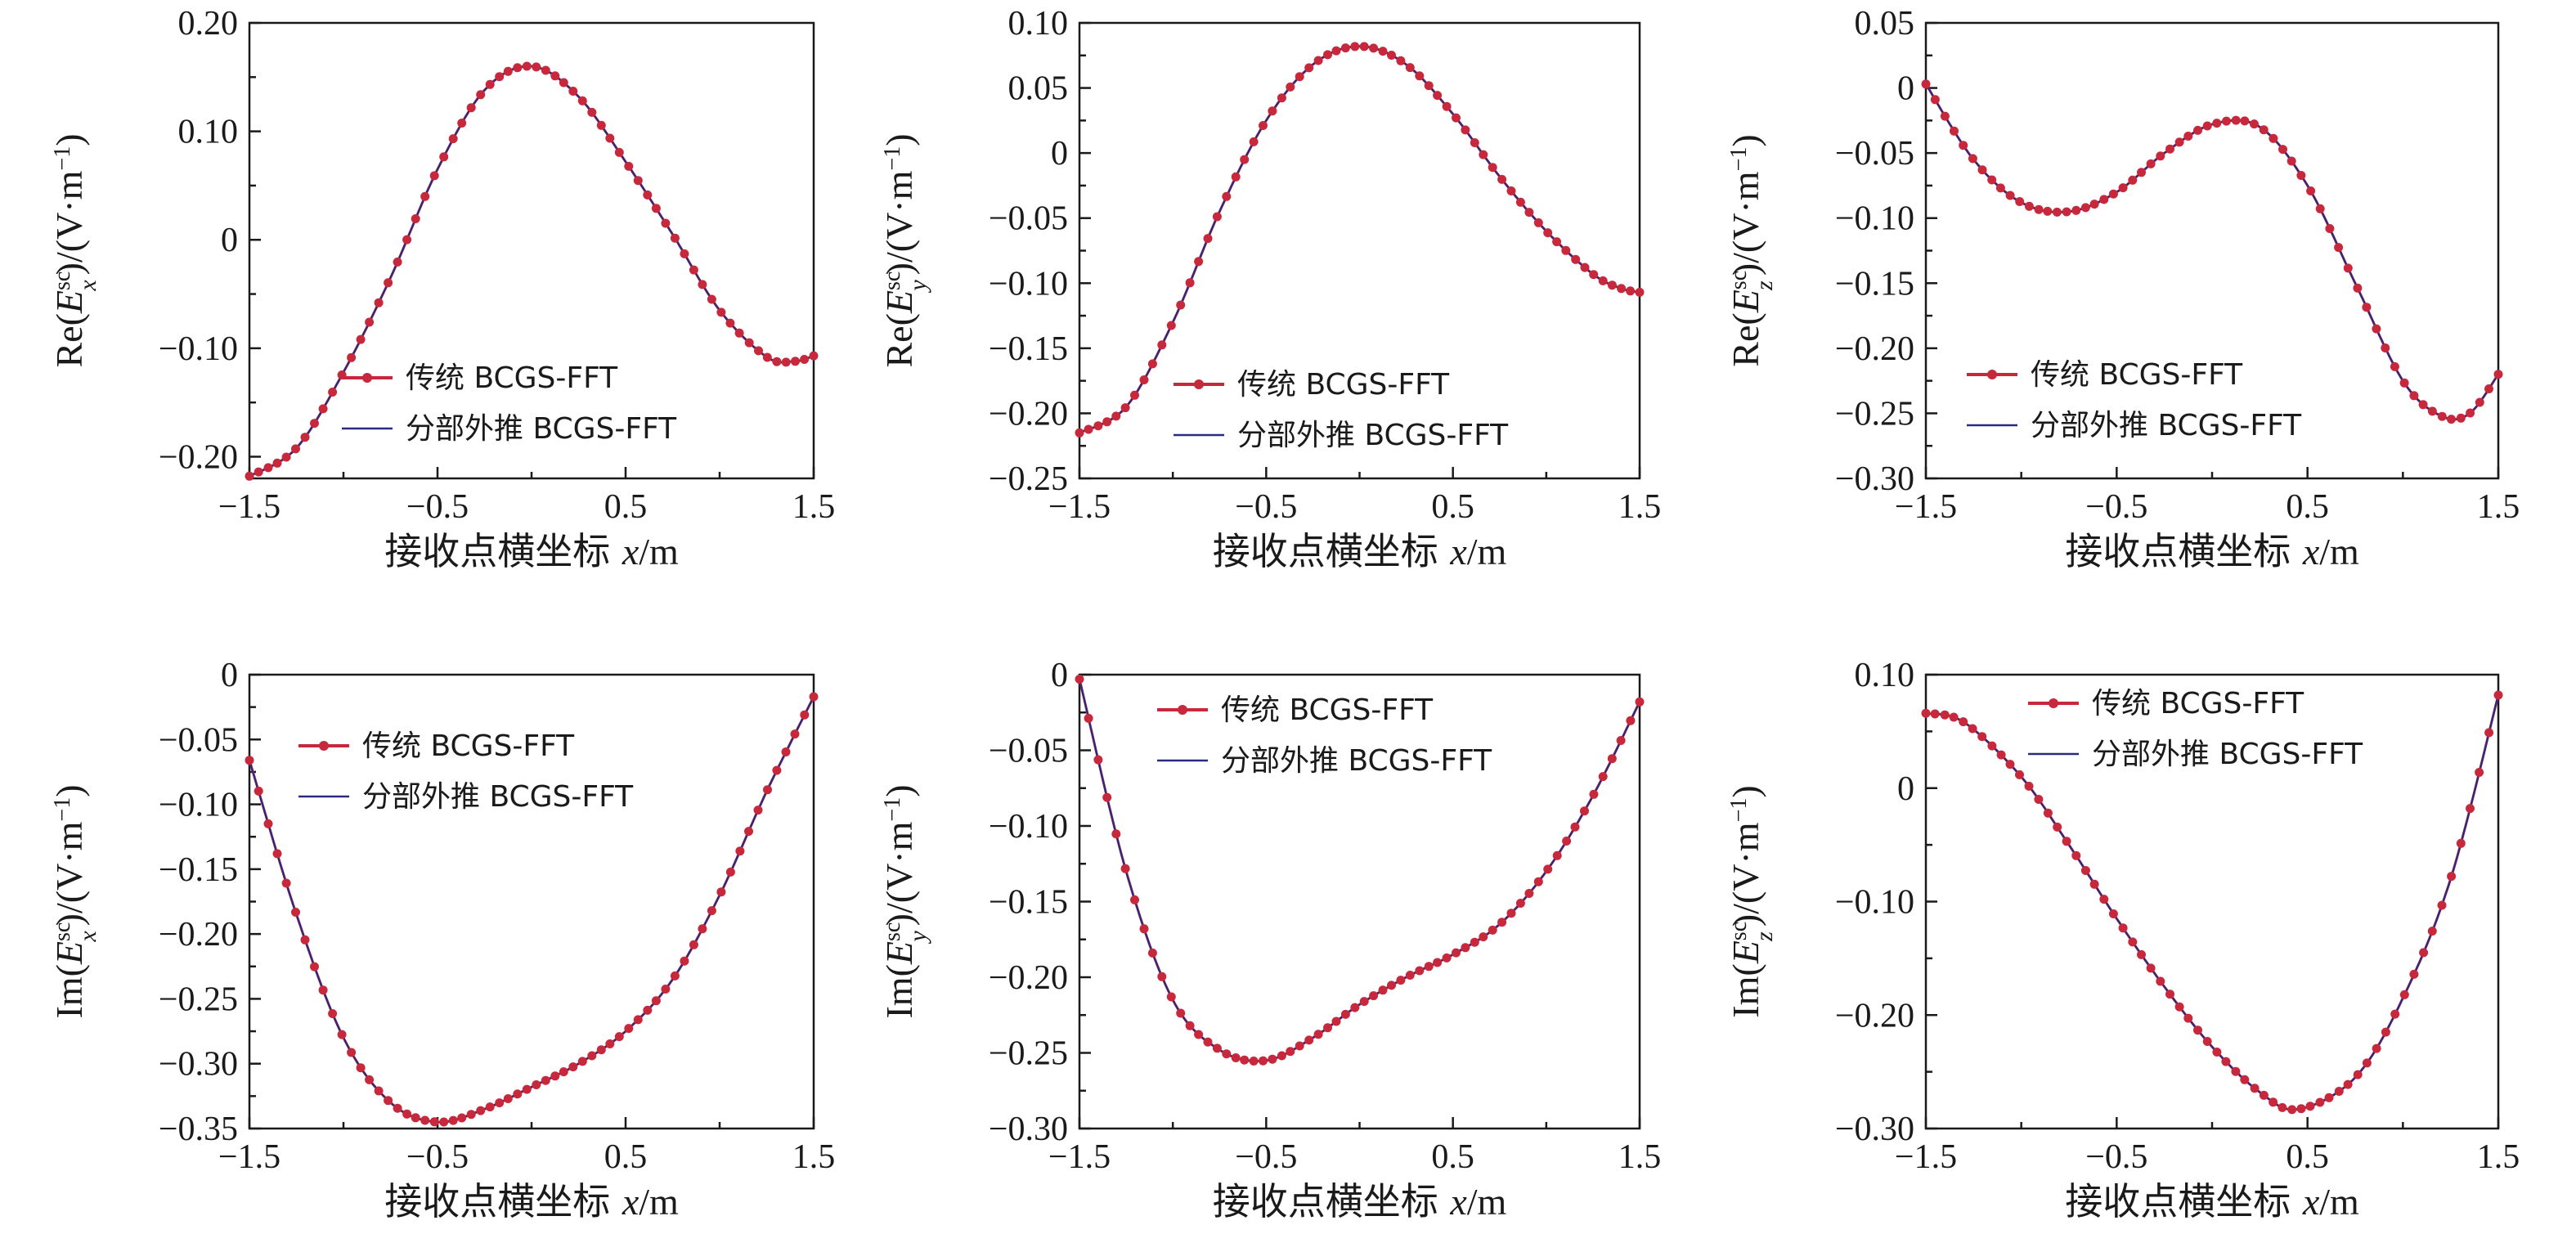 This screenshot has width=2576, height=1252. What do you see at coordinates (531, 551) in the screenshot?
I see `x-axis-label: 接收点横坐标 x/m` at bounding box center [531, 551].